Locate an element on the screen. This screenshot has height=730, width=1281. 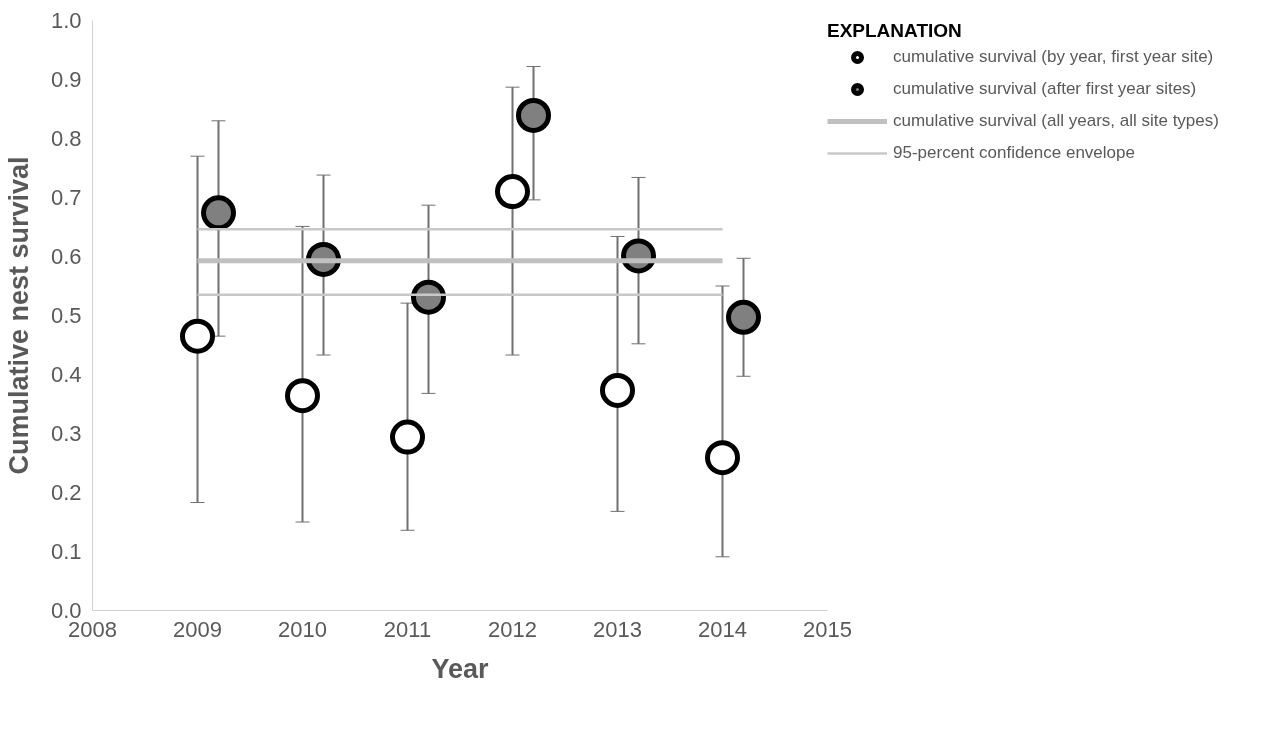
x-tick-label: 2015 is located at coordinates (827, 629).